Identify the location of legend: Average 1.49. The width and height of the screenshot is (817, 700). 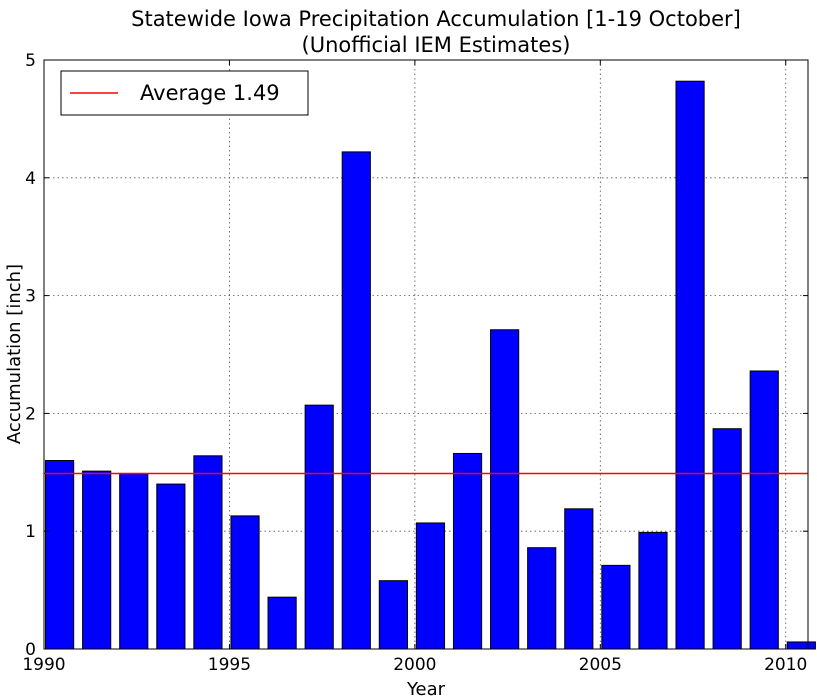
(184, 93).